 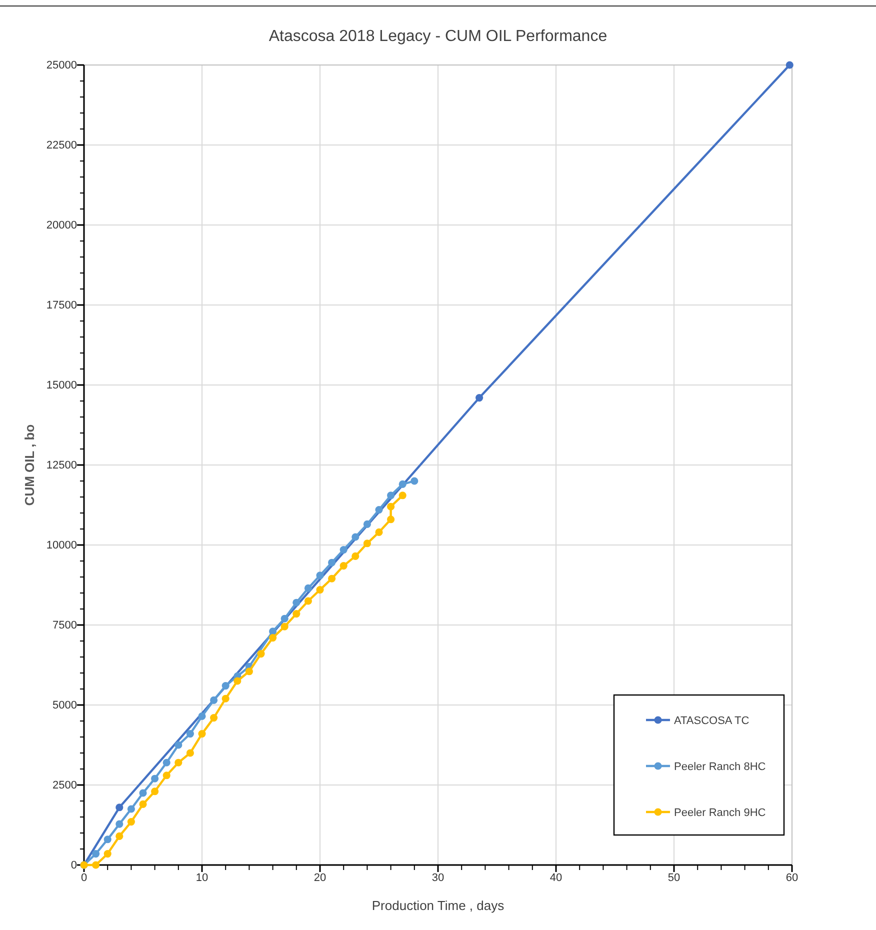 I want to click on y-tick-label: 12500, so click(x=61, y=466).